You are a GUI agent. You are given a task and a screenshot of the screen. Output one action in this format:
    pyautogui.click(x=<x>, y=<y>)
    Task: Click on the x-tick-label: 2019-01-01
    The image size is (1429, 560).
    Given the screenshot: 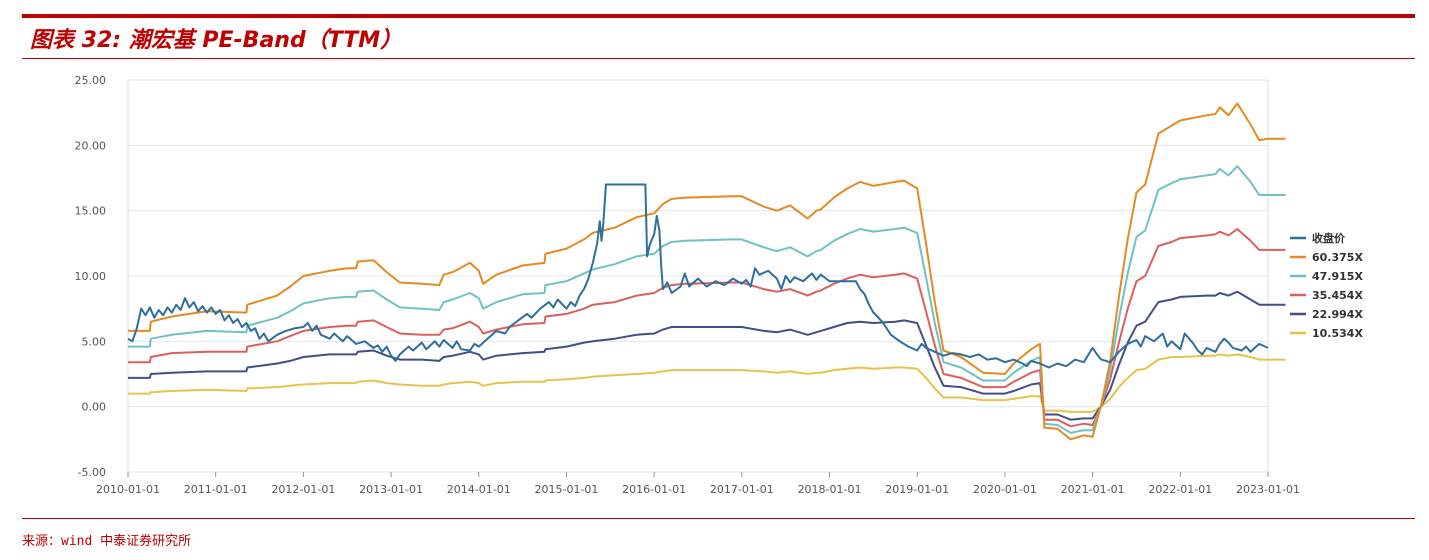 What is the action you would take?
    pyautogui.click(x=917, y=489)
    